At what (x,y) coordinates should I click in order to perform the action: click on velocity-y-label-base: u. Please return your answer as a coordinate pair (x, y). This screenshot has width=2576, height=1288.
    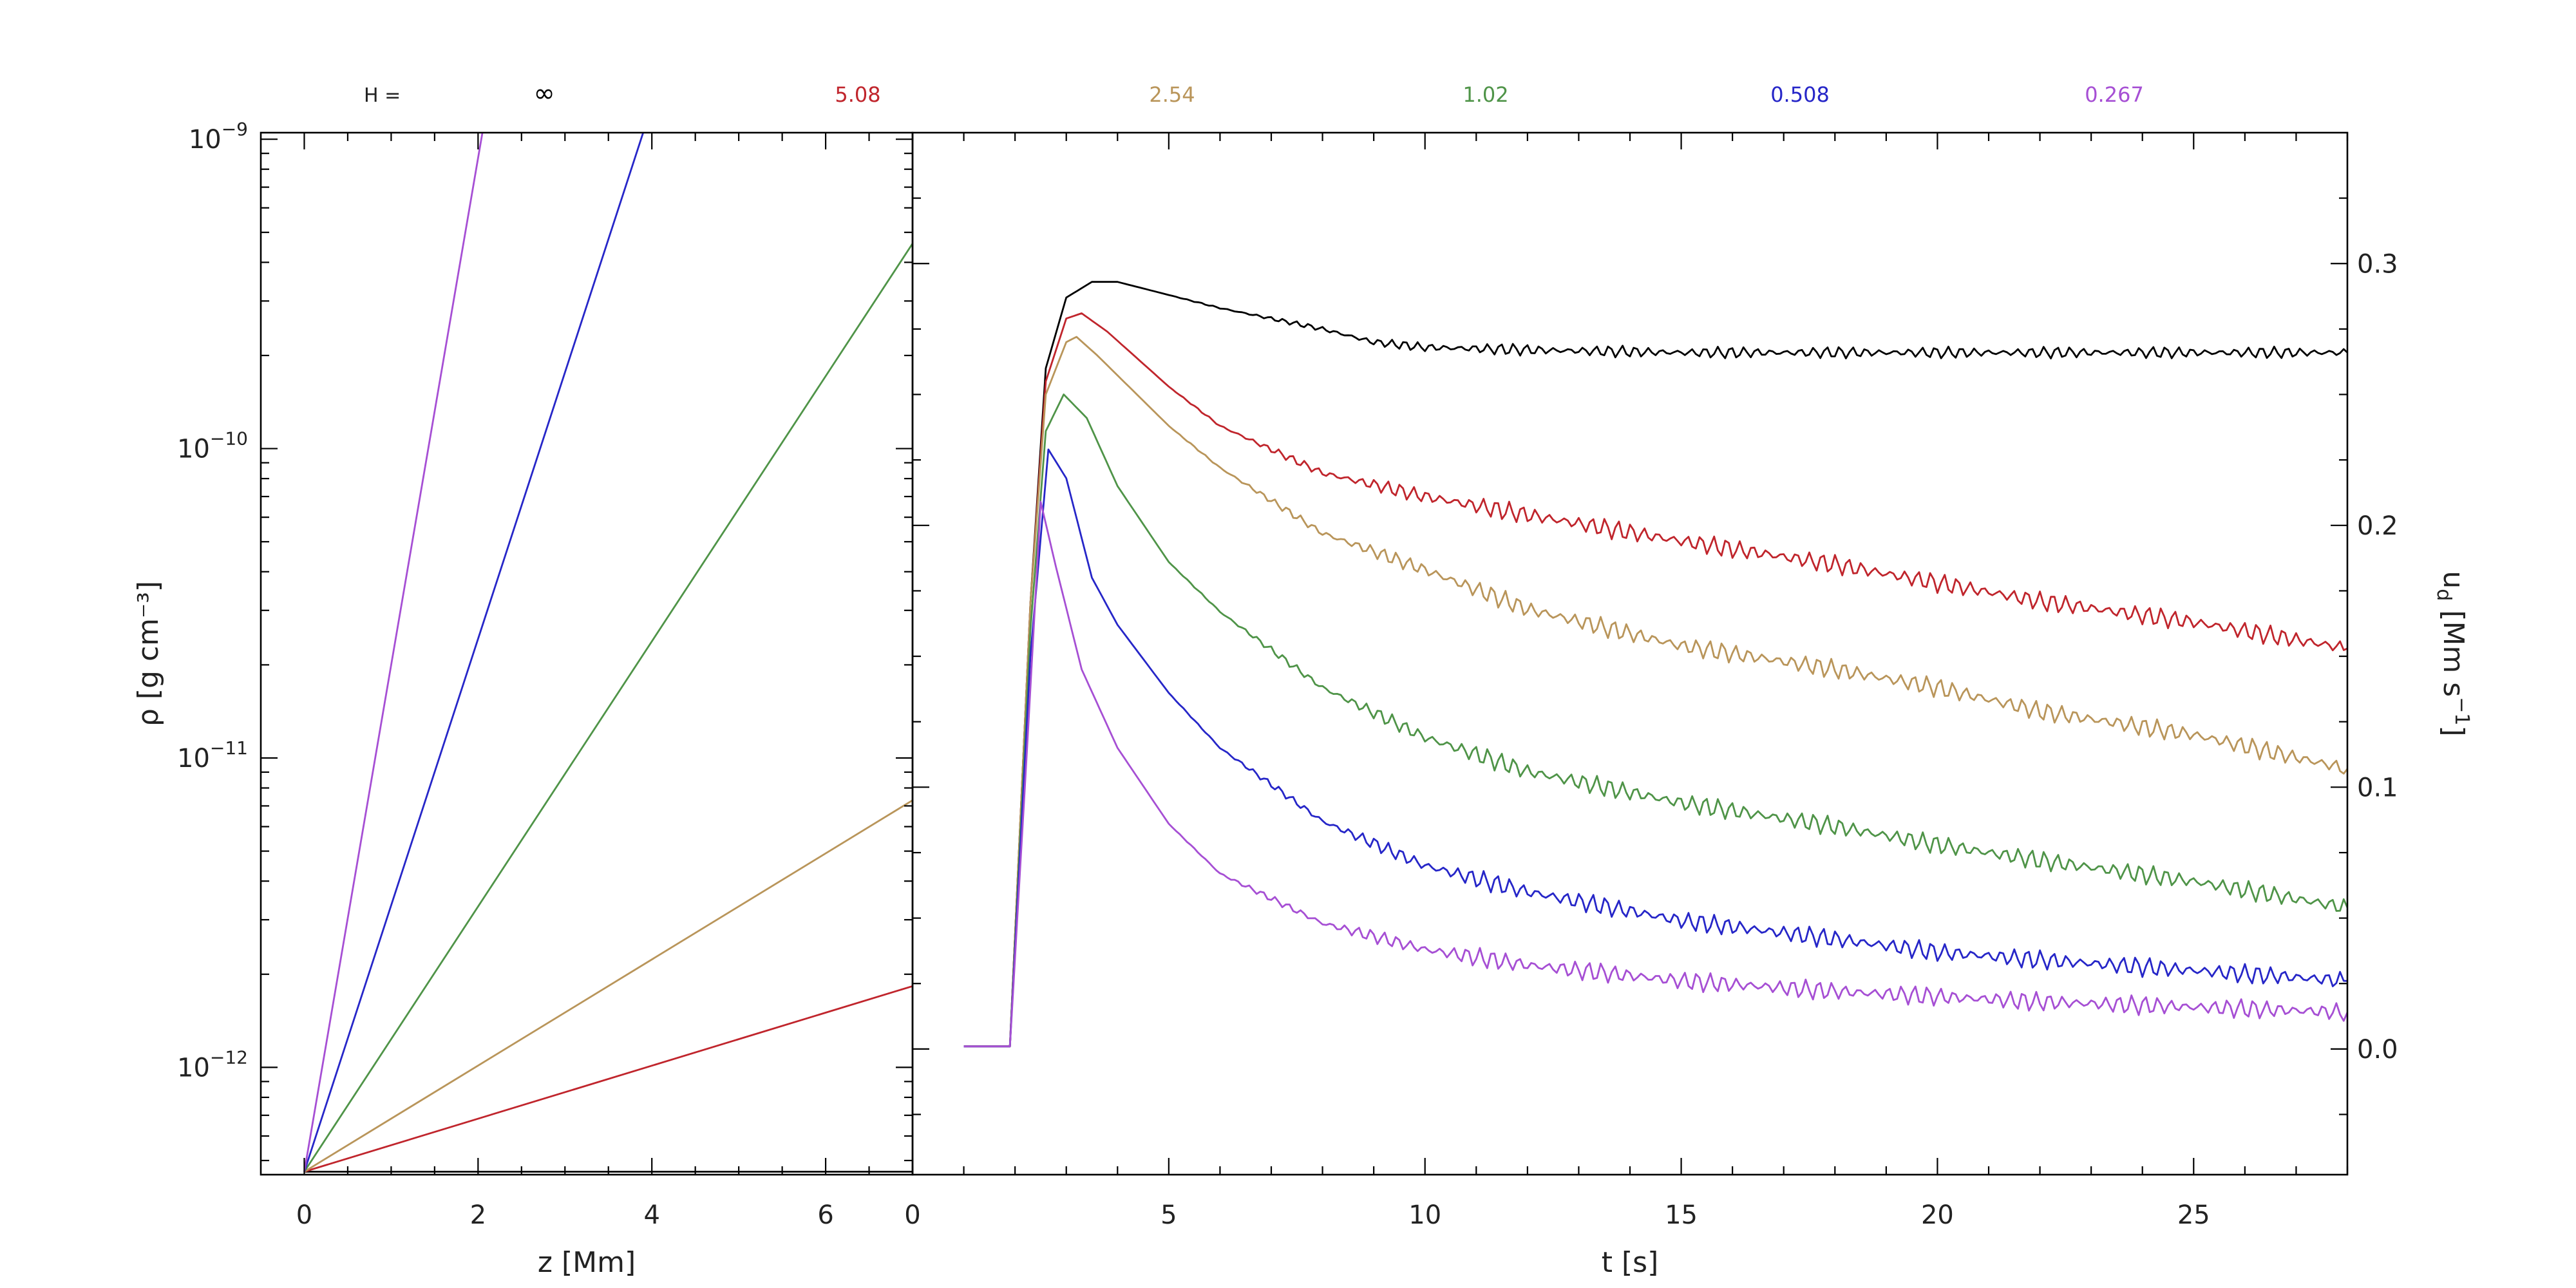
    Looking at the image, I should click on (2454, 580).